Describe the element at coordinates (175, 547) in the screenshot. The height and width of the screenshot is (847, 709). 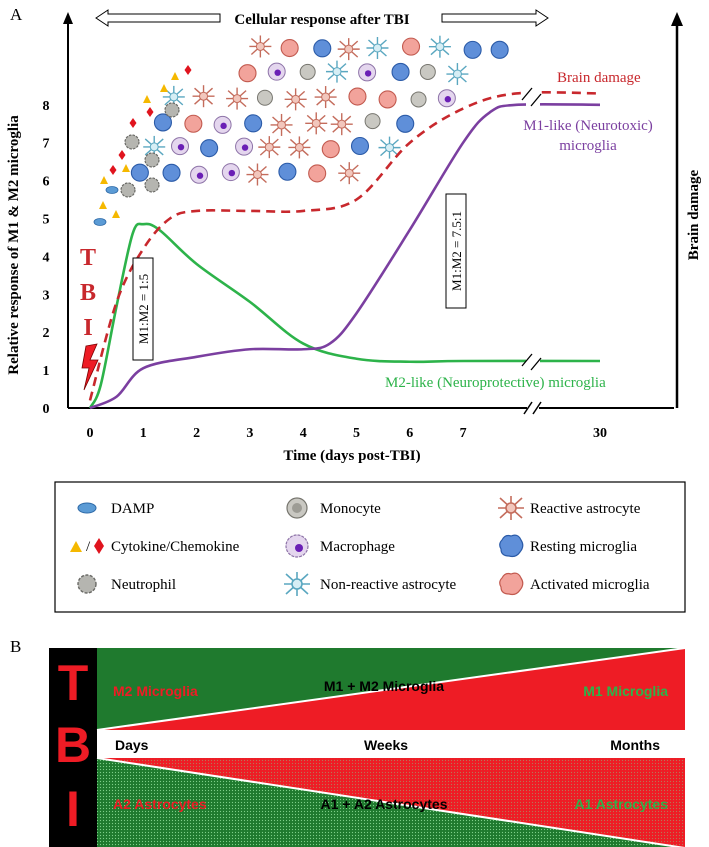
I see `legend-cytokine: Cytokine/Chemokine` at that location.